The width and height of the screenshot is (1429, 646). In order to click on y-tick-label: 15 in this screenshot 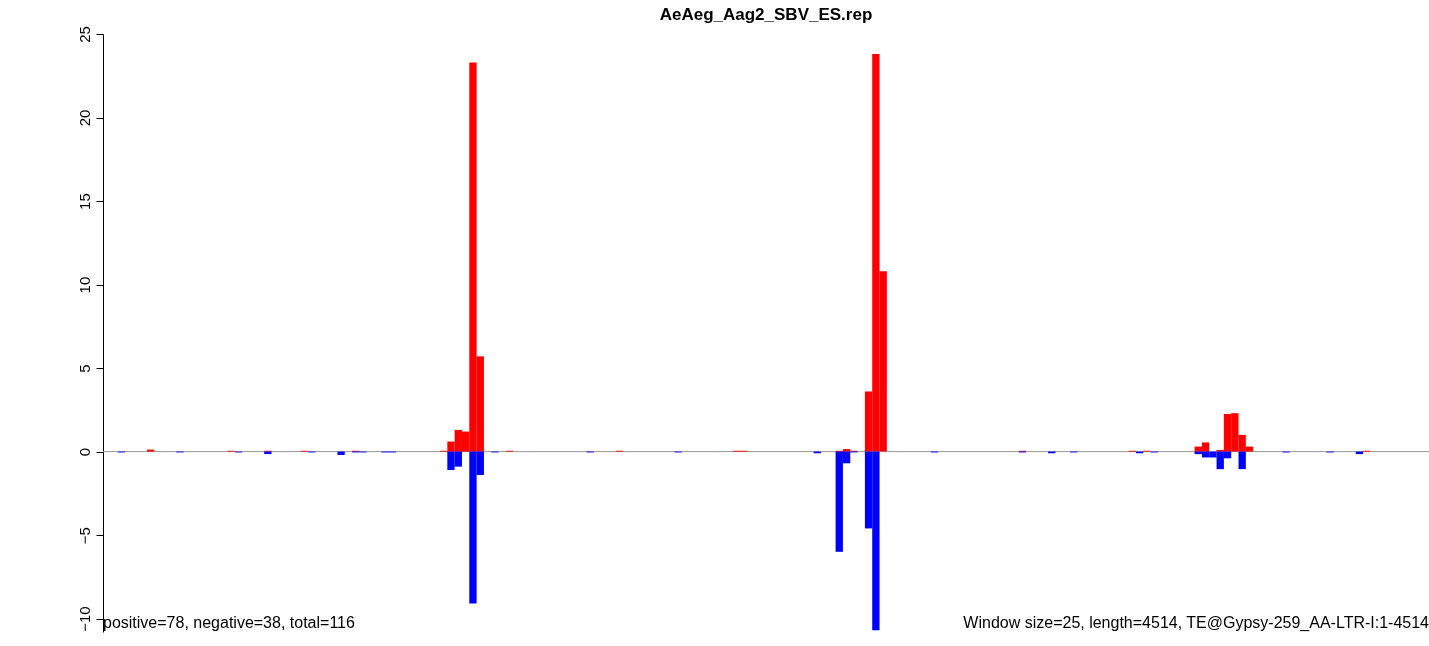, I will do `click(84, 201)`.